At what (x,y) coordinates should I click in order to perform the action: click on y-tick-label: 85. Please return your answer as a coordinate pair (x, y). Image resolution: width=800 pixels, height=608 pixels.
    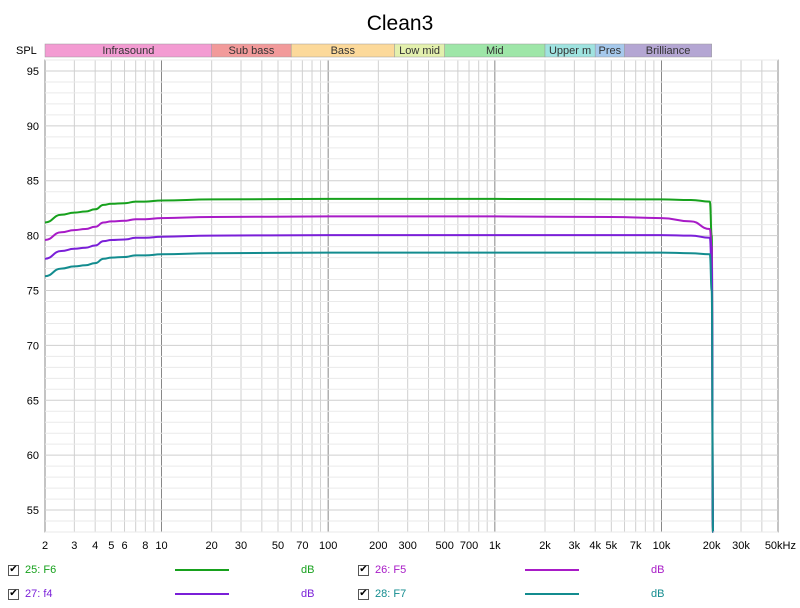
    Looking at the image, I should click on (33, 182).